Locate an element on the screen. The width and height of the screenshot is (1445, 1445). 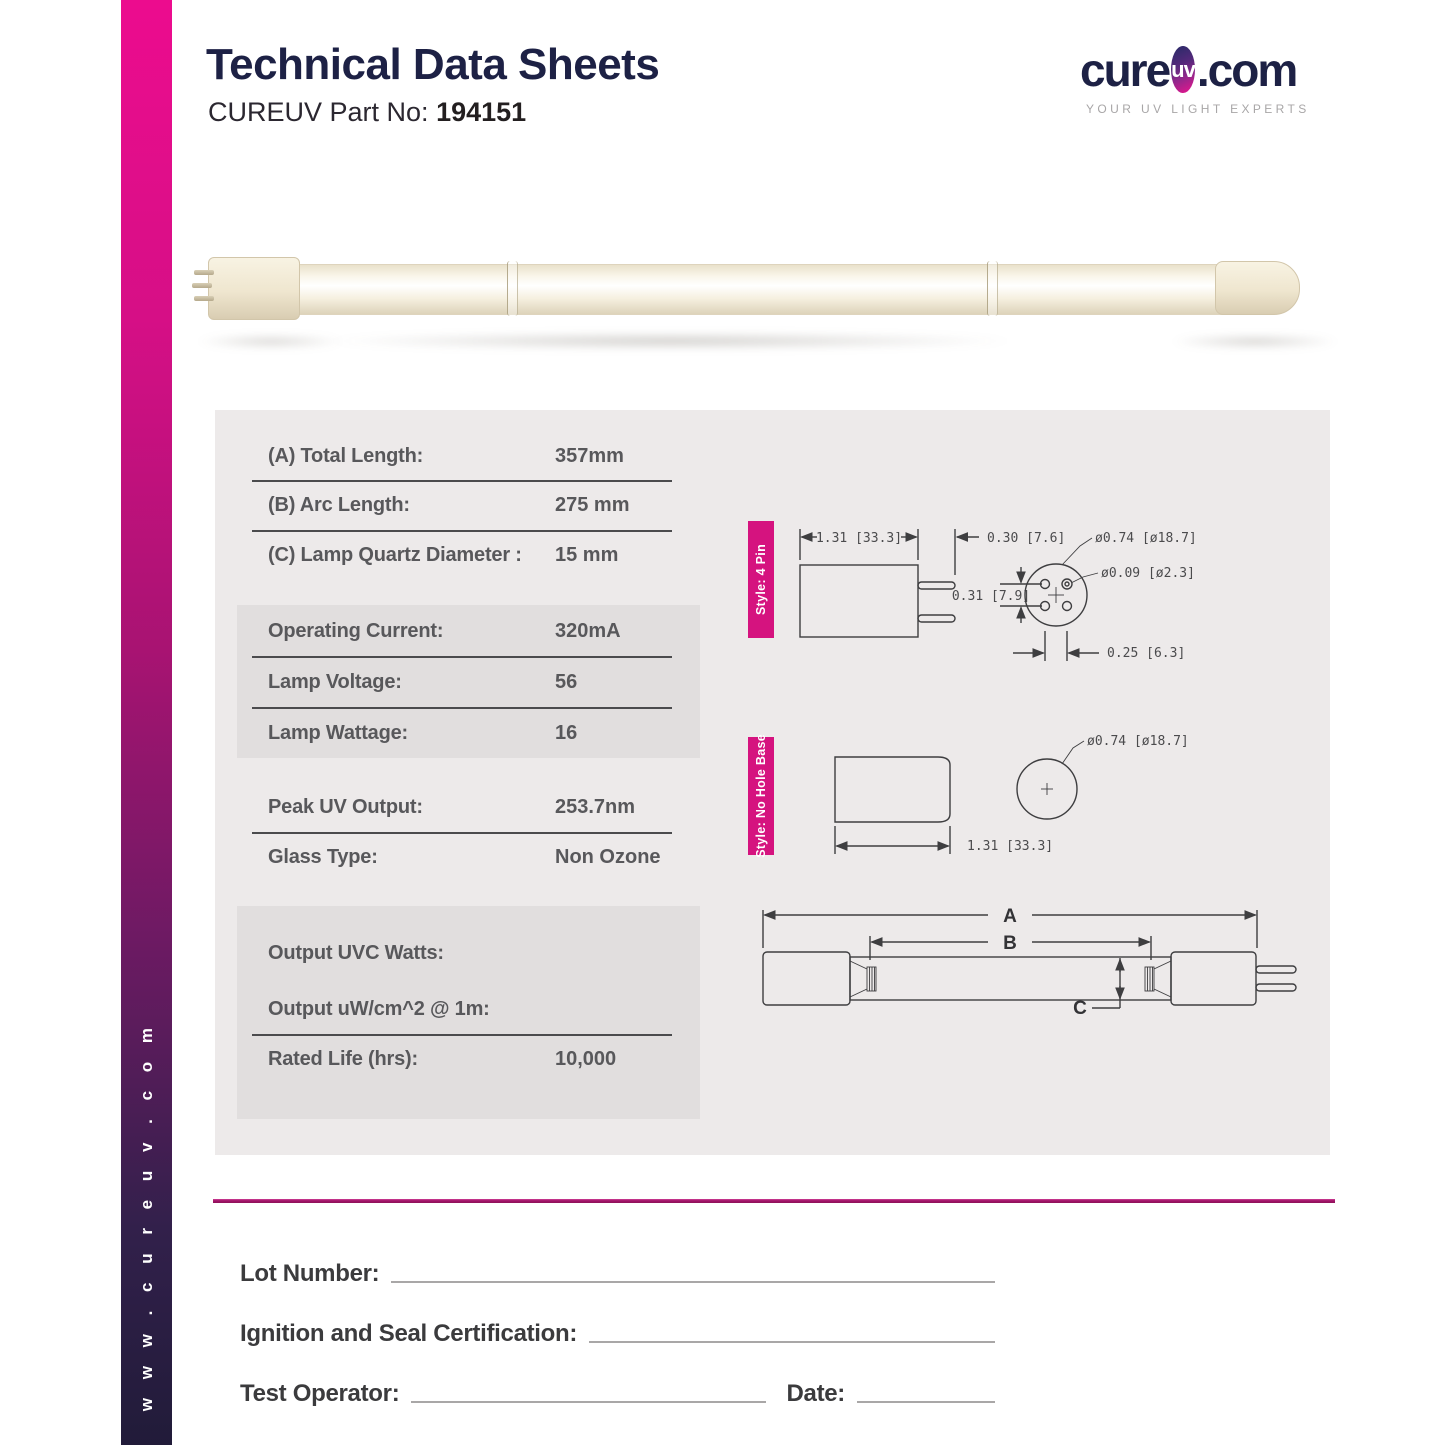
spec-label: Rated Life (hrs): is located at coordinates (343, 1059).